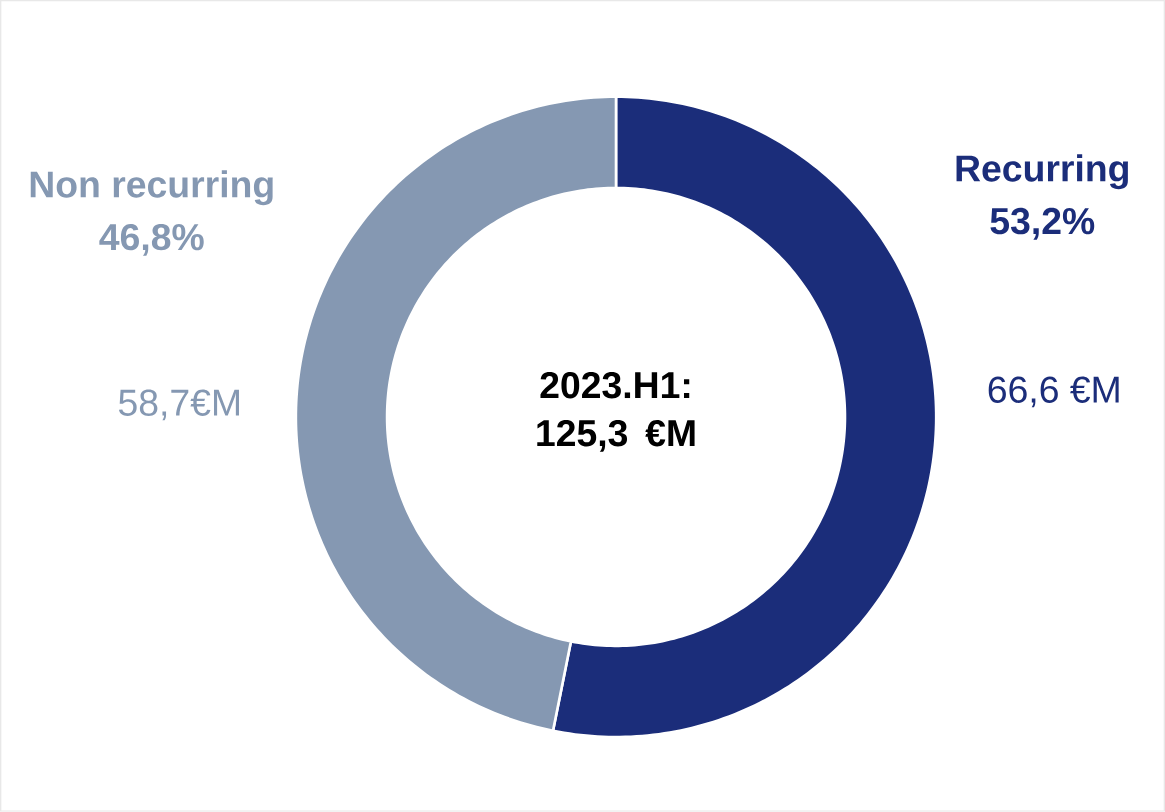 This screenshot has height=812, width=1165. What do you see at coordinates (178, 405) in the screenshot?
I see `data-label: 58,7€M` at bounding box center [178, 405].